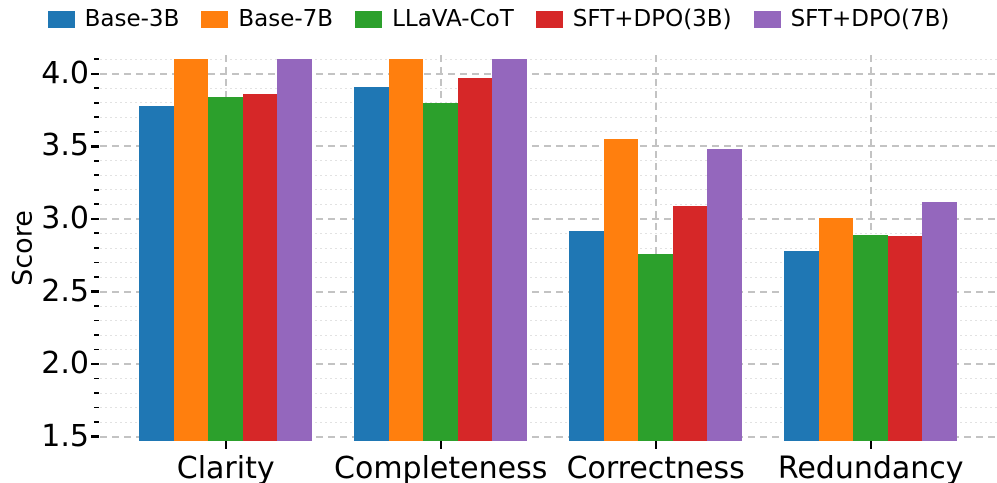  Describe the element at coordinates (65, 218) in the screenshot. I see `y-tick-label: 3.0` at that location.